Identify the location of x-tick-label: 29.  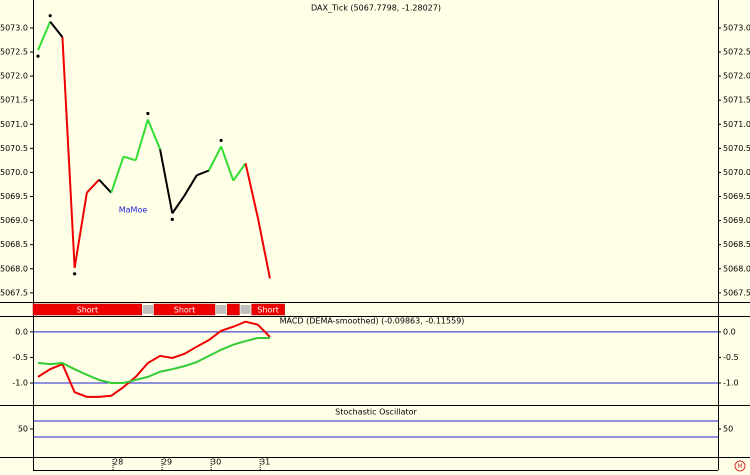
(167, 462).